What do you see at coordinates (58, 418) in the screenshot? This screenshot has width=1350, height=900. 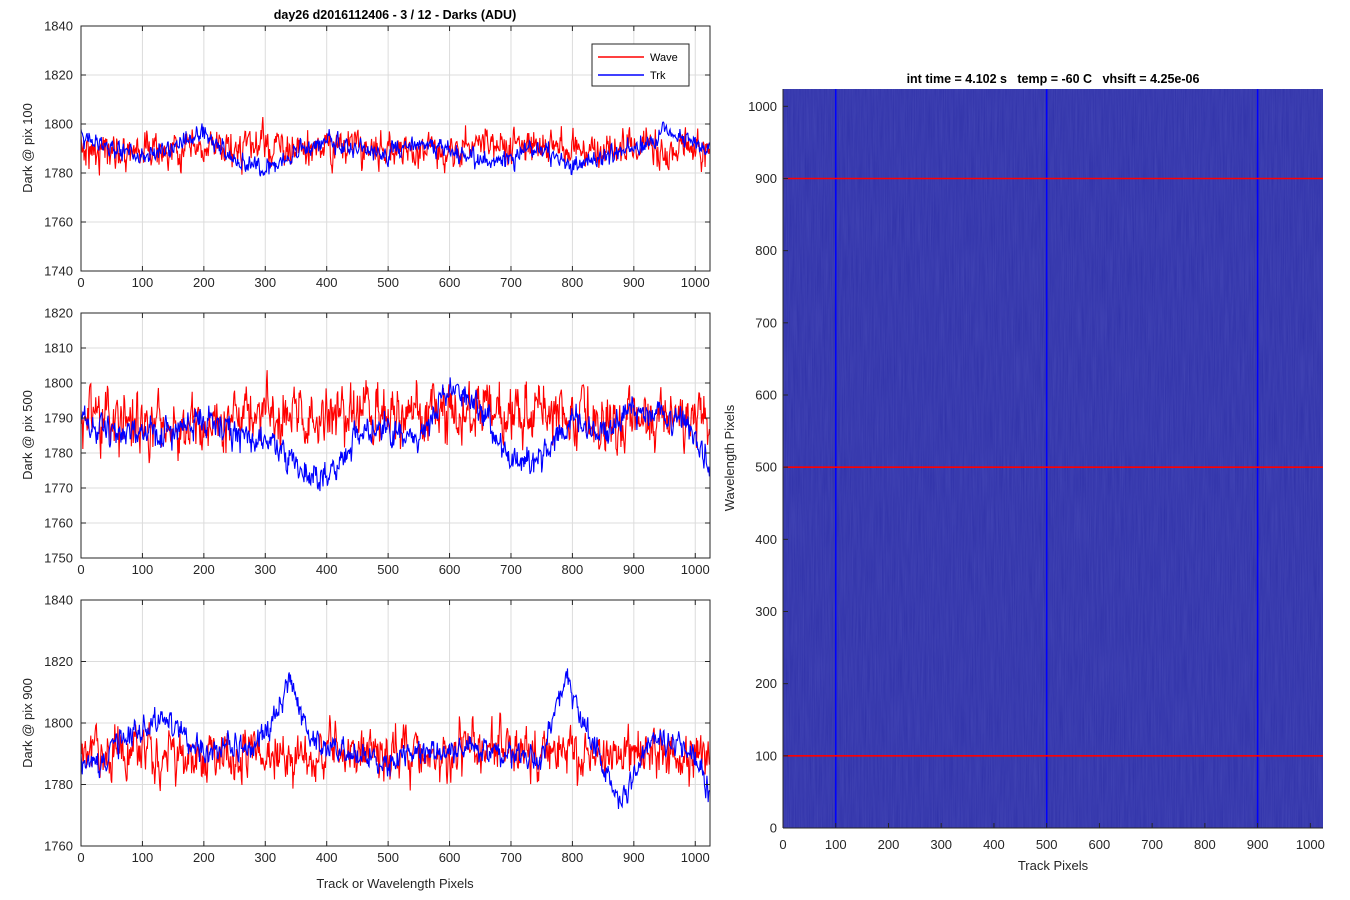 I see `y-tick-label: 1790` at bounding box center [58, 418].